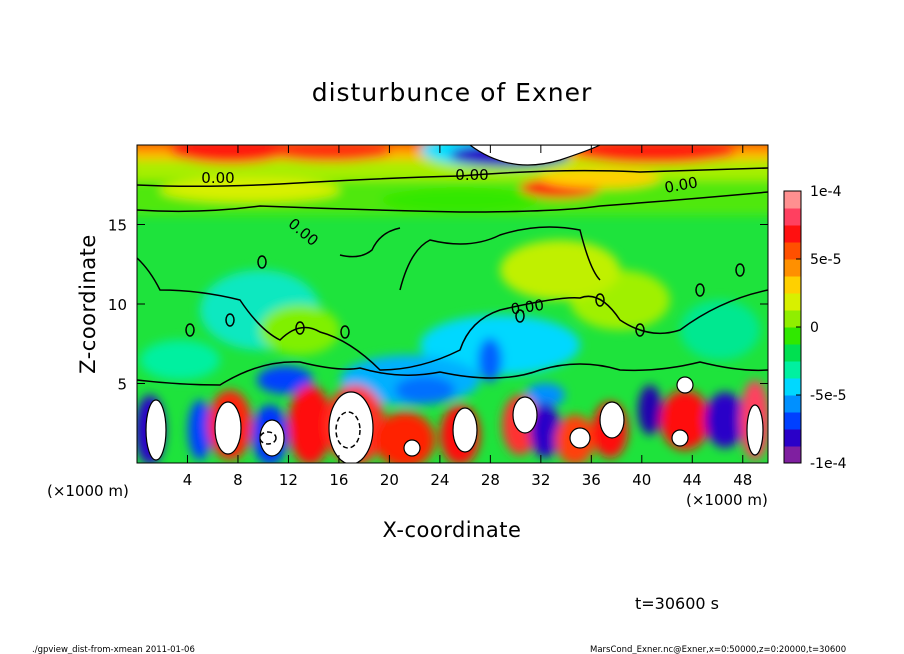 The image size is (904, 654). Describe the element at coordinates (113, 649) in the screenshot. I see `footer-left: ./gpview_dist-from-xmean 2011-01-06` at that location.